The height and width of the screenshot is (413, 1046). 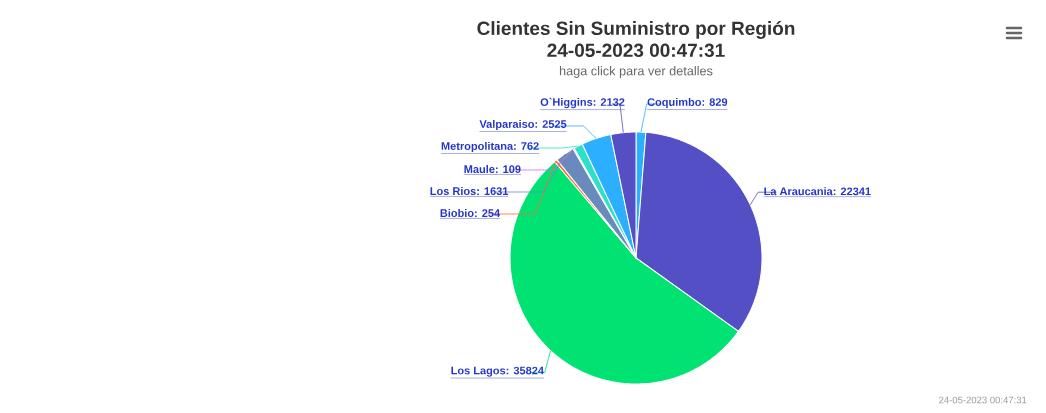 What do you see at coordinates (852, 191) in the screenshot?
I see `data-label: : 22341` at bounding box center [852, 191].